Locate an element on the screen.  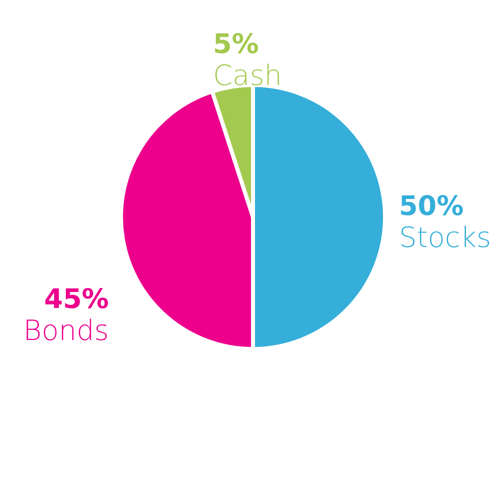
slice-label: Cash is located at coordinates (247, 75).